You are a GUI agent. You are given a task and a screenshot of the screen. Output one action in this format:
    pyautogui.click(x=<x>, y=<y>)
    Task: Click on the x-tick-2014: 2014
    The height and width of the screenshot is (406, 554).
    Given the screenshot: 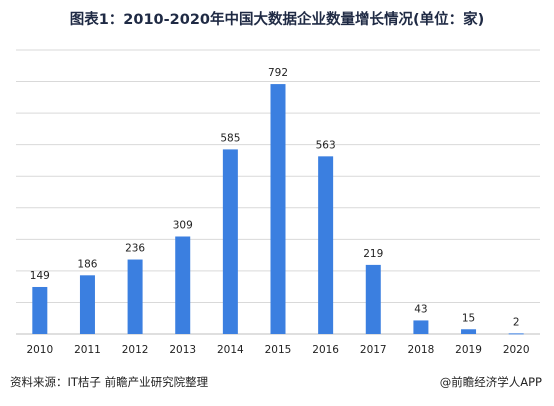 What is the action you would take?
    pyautogui.click(x=230, y=350)
    